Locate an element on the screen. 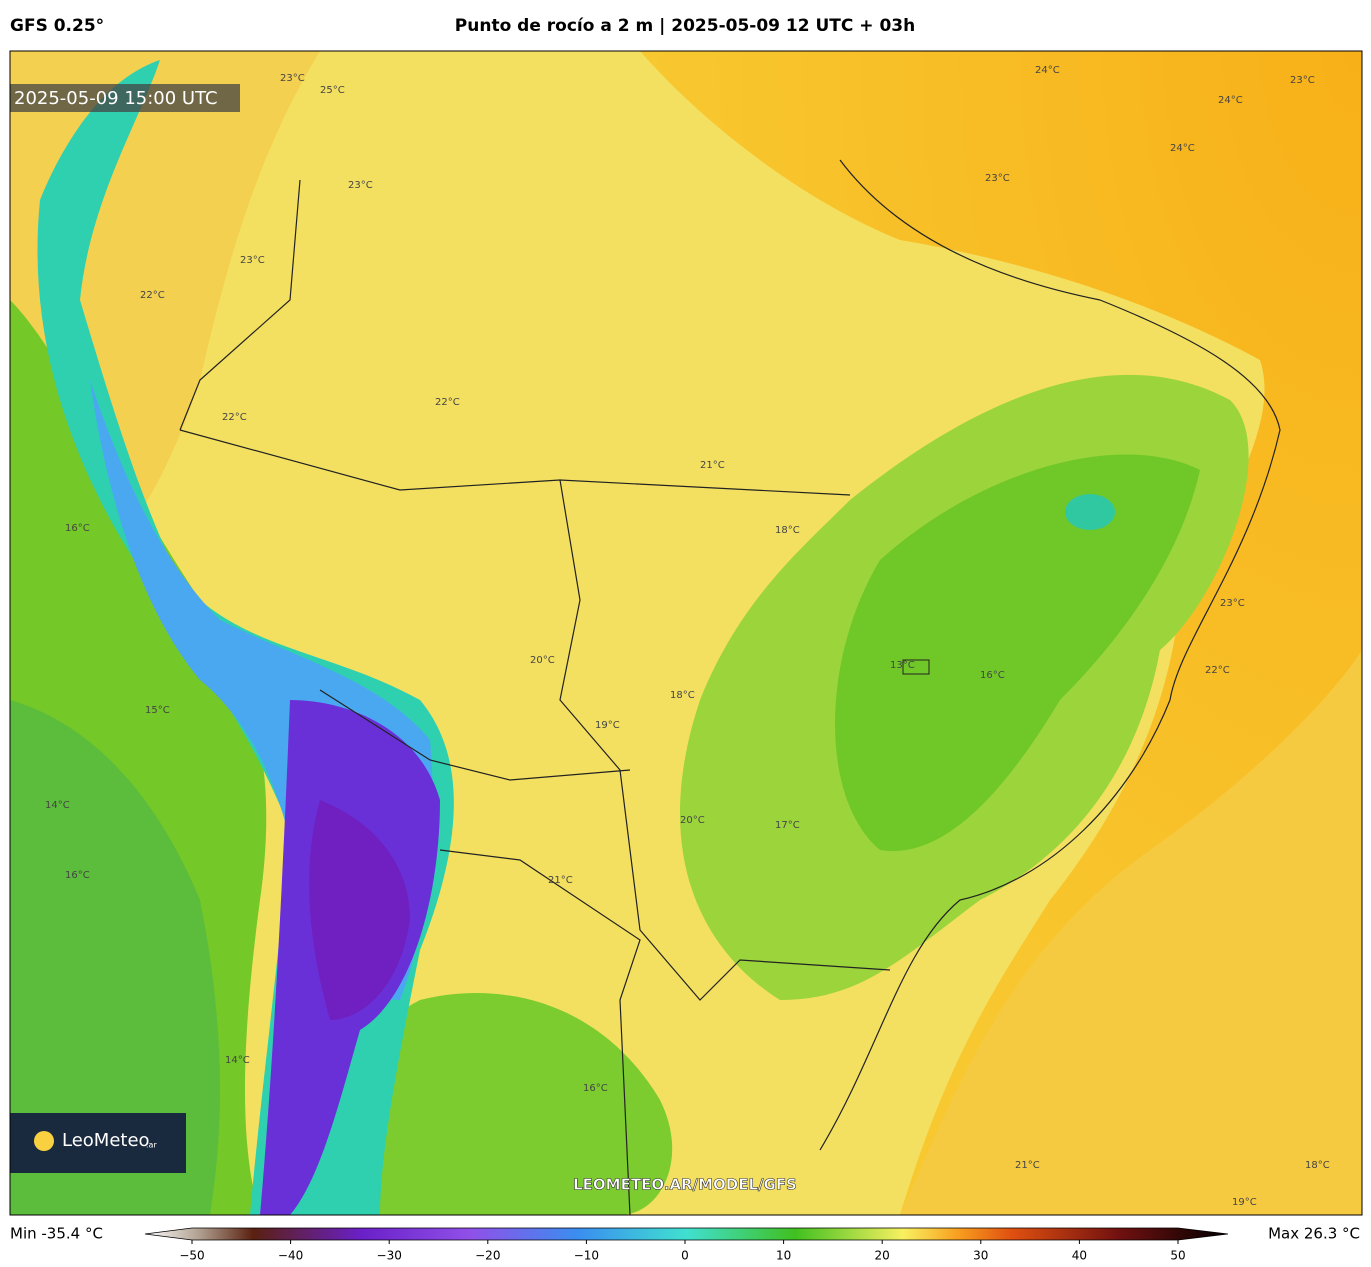 The width and height of the screenshot is (1371, 1267). contour-label: 13°C is located at coordinates (902, 665).